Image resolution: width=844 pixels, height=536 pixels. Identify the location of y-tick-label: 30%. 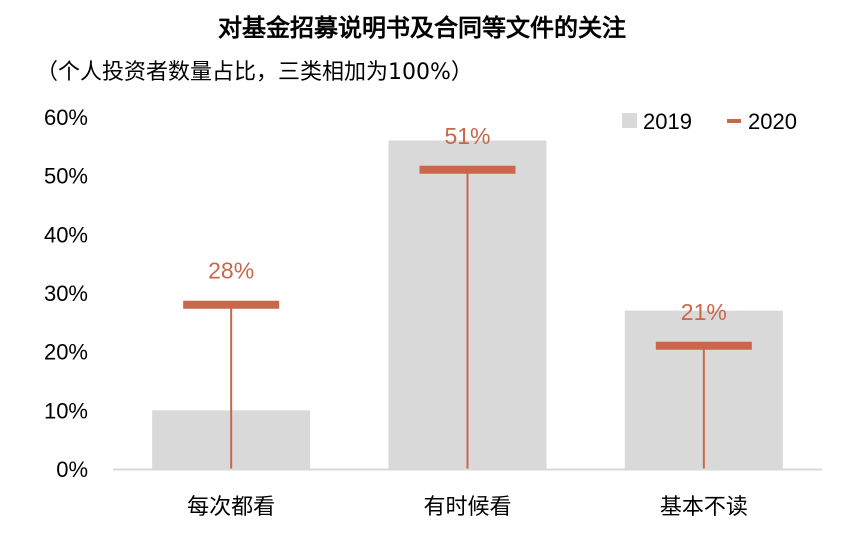
(66, 293).